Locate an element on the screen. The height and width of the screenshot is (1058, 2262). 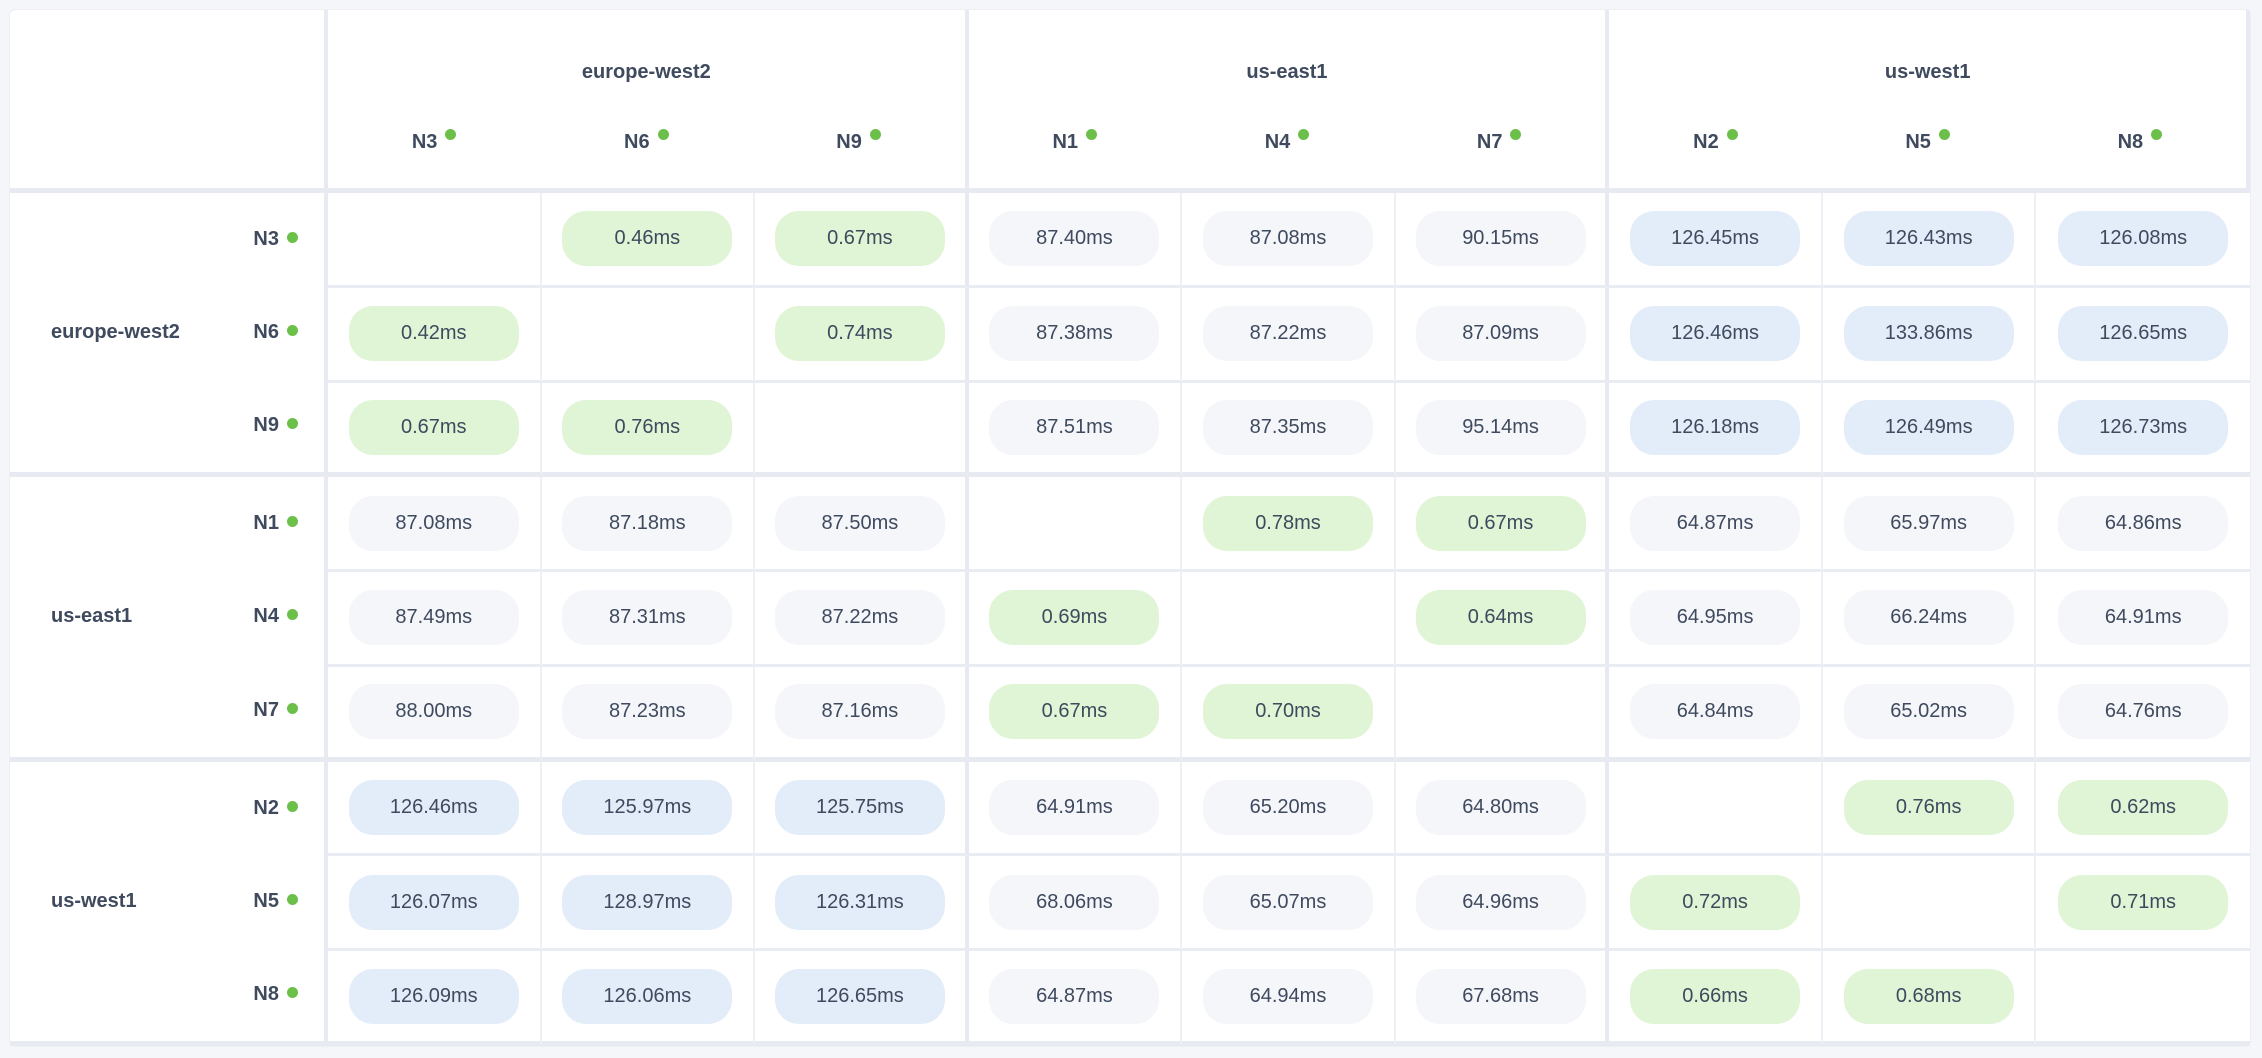
matrix-corner is located at coordinates (169, 101).